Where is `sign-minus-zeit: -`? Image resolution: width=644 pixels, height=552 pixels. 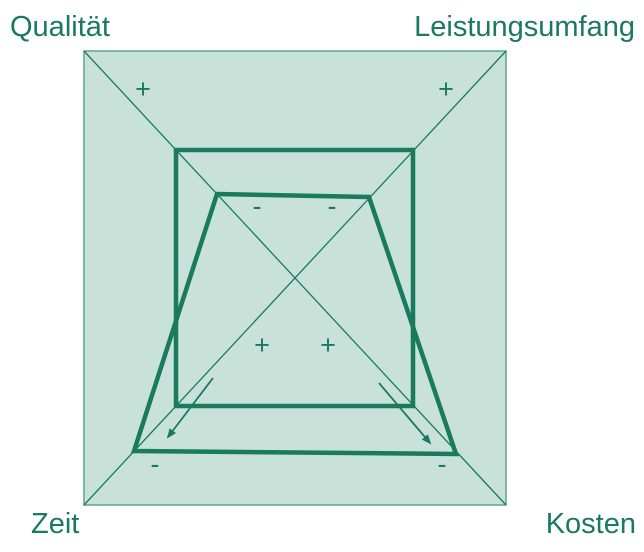 sign-minus-zeit: - is located at coordinates (155, 464).